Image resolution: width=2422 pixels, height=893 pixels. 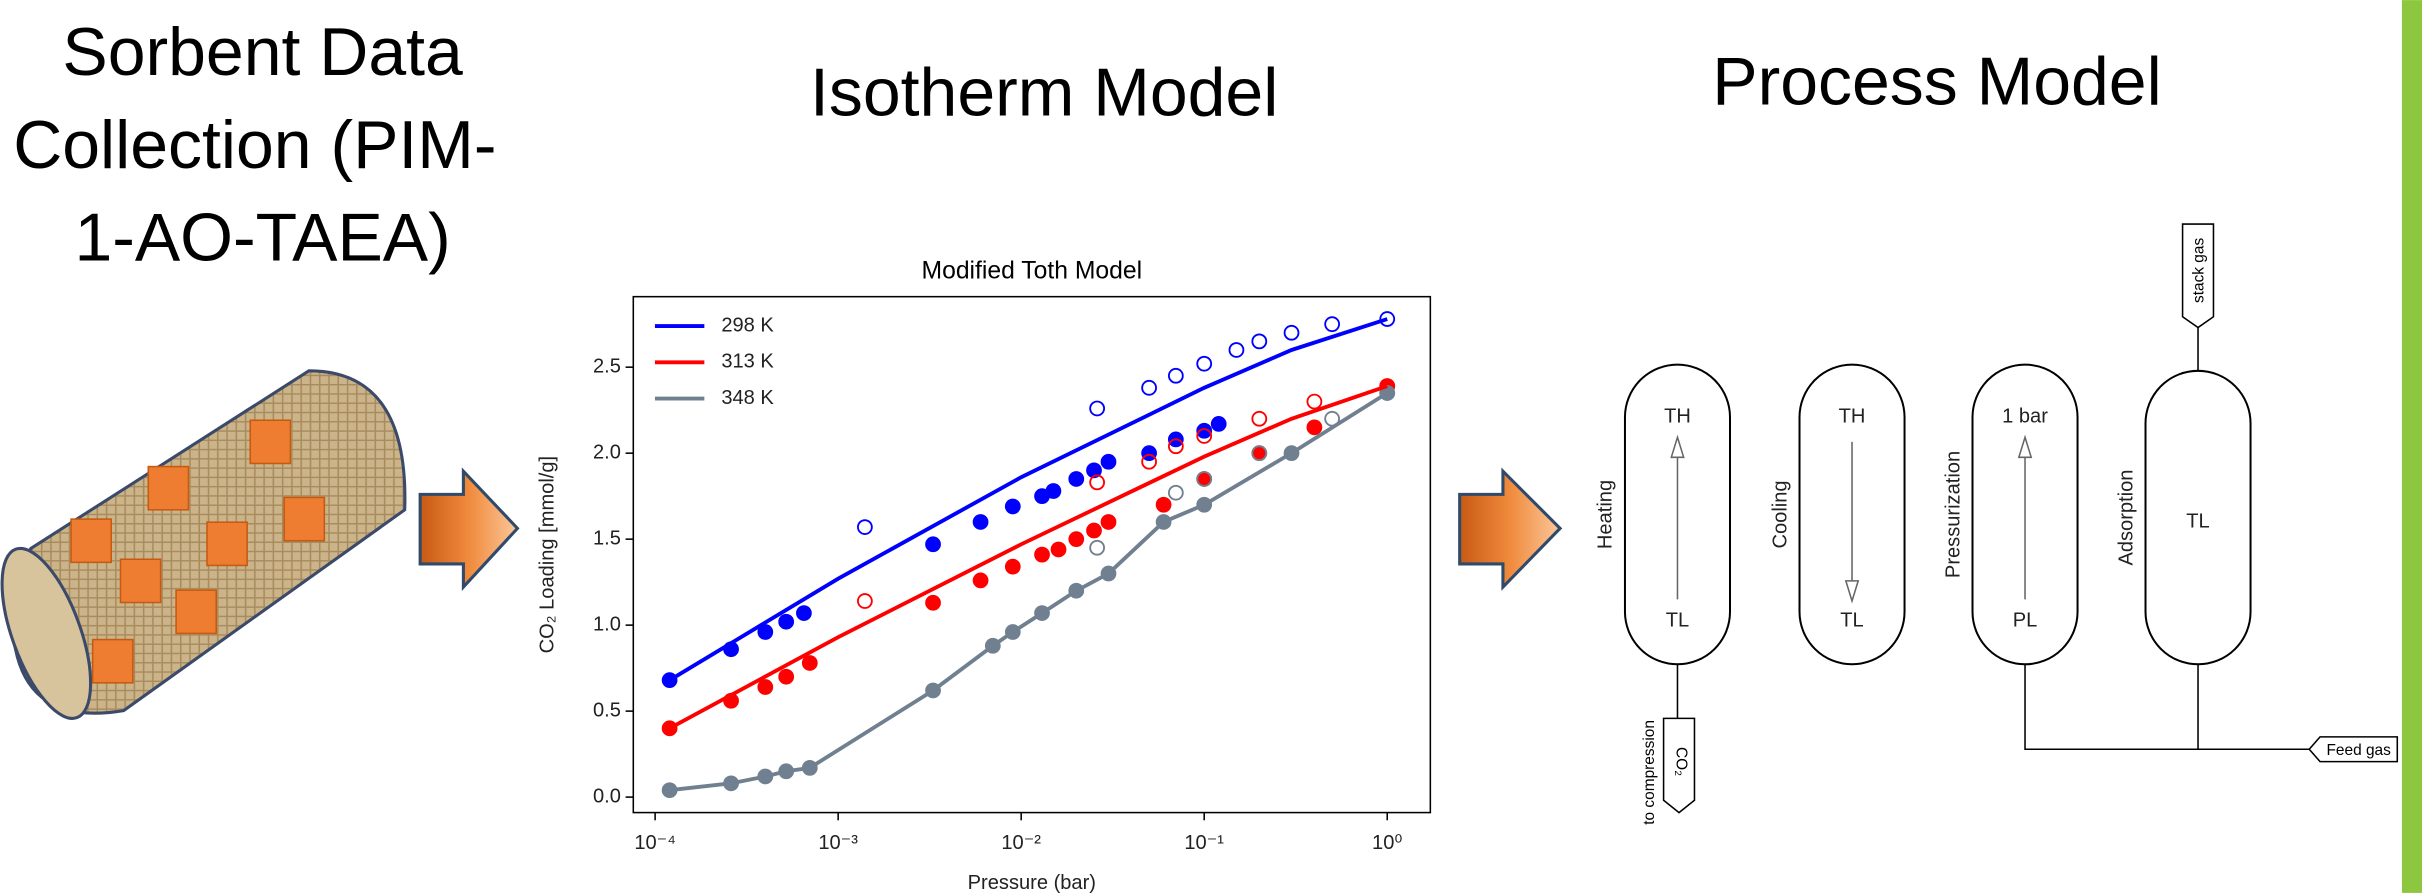 What do you see at coordinates (1649, 772) in the screenshot?
I see `compression-label: to compression` at bounding box center [1649, 772].